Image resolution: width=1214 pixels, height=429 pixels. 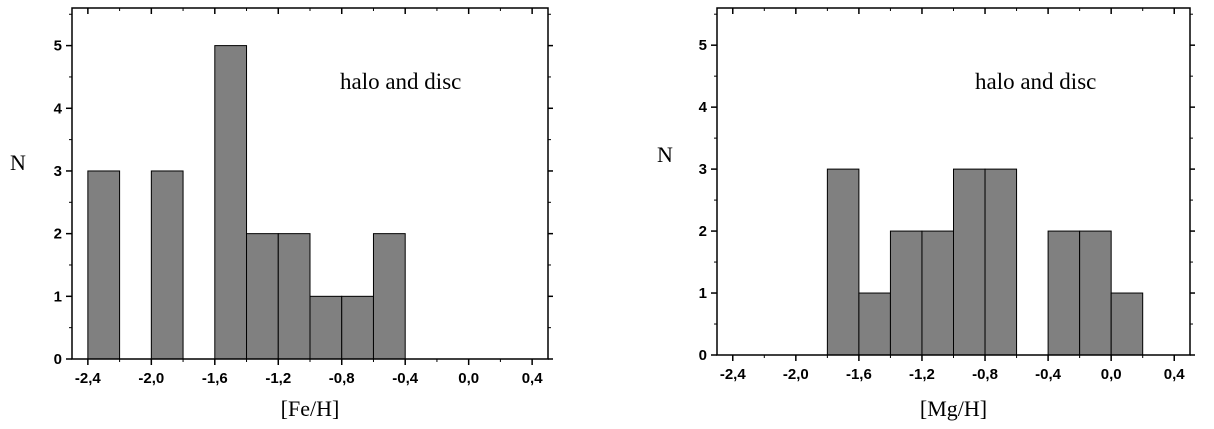 I want to click on x-axis-label: [Fe/H], so click(x=310, y=408).